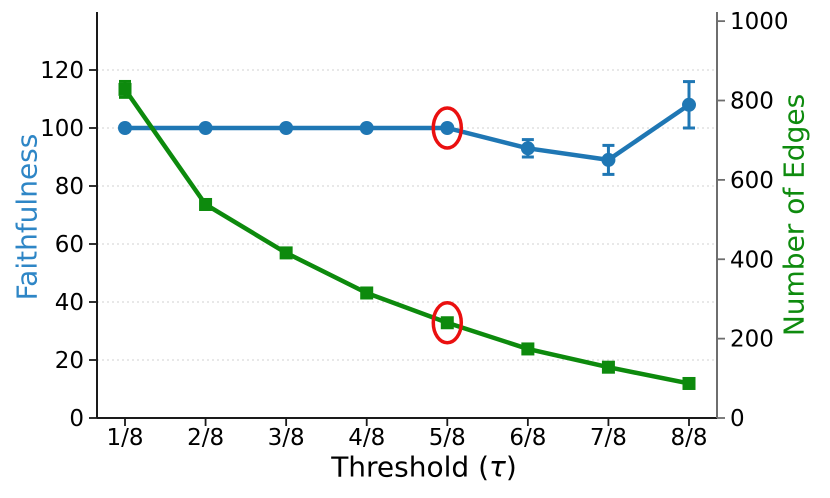 The width and height of the screenshot is (830, 498). What do you see at coordinates (27, 217) in the screenshot?
I see `left-axis-title: Faithfulness` at bounding box center [27, 217].